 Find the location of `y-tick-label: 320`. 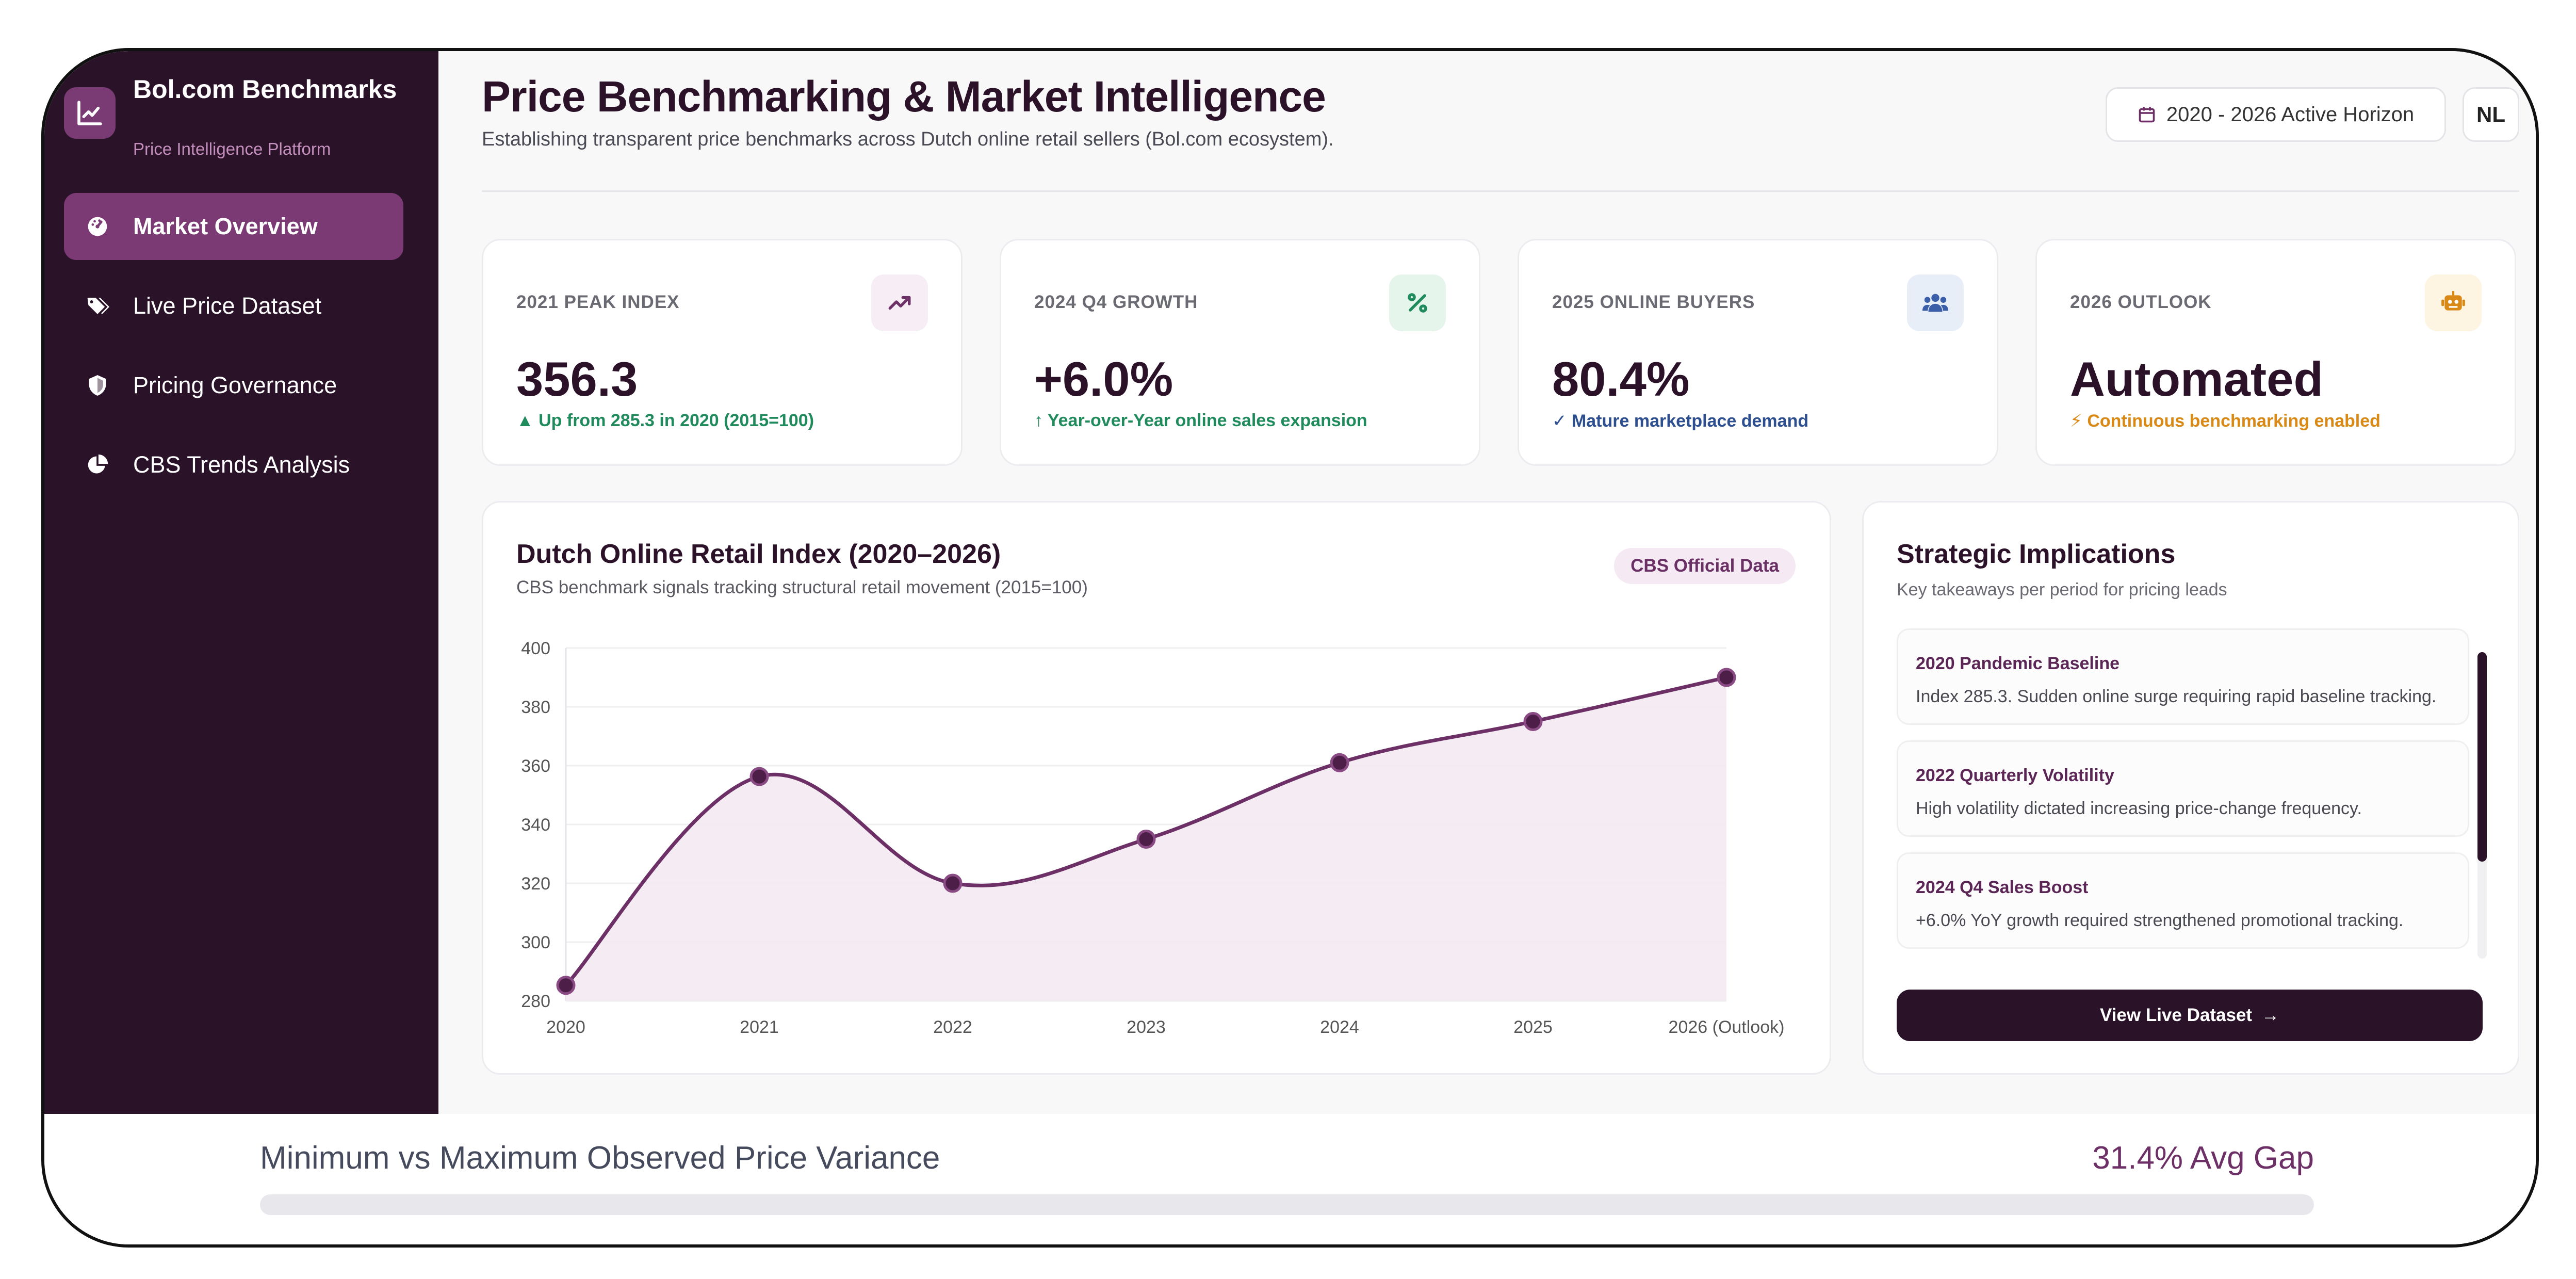

y-tick-label: 320 is located at coordinates (536, 884).